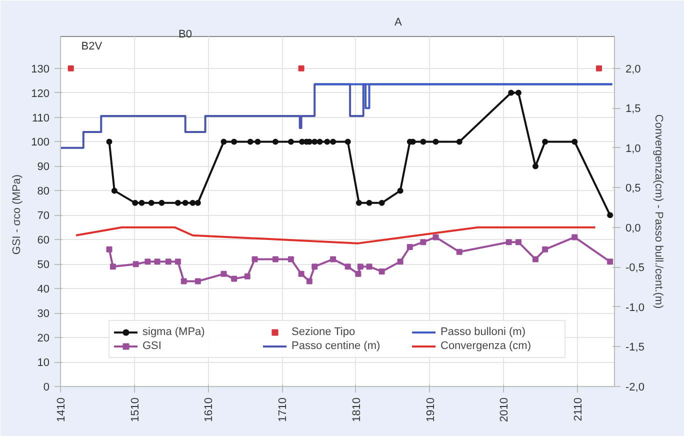  Describe the element at coordinates (40, 69) in the screenshot. I see `y-tick-label: 130` at that location.